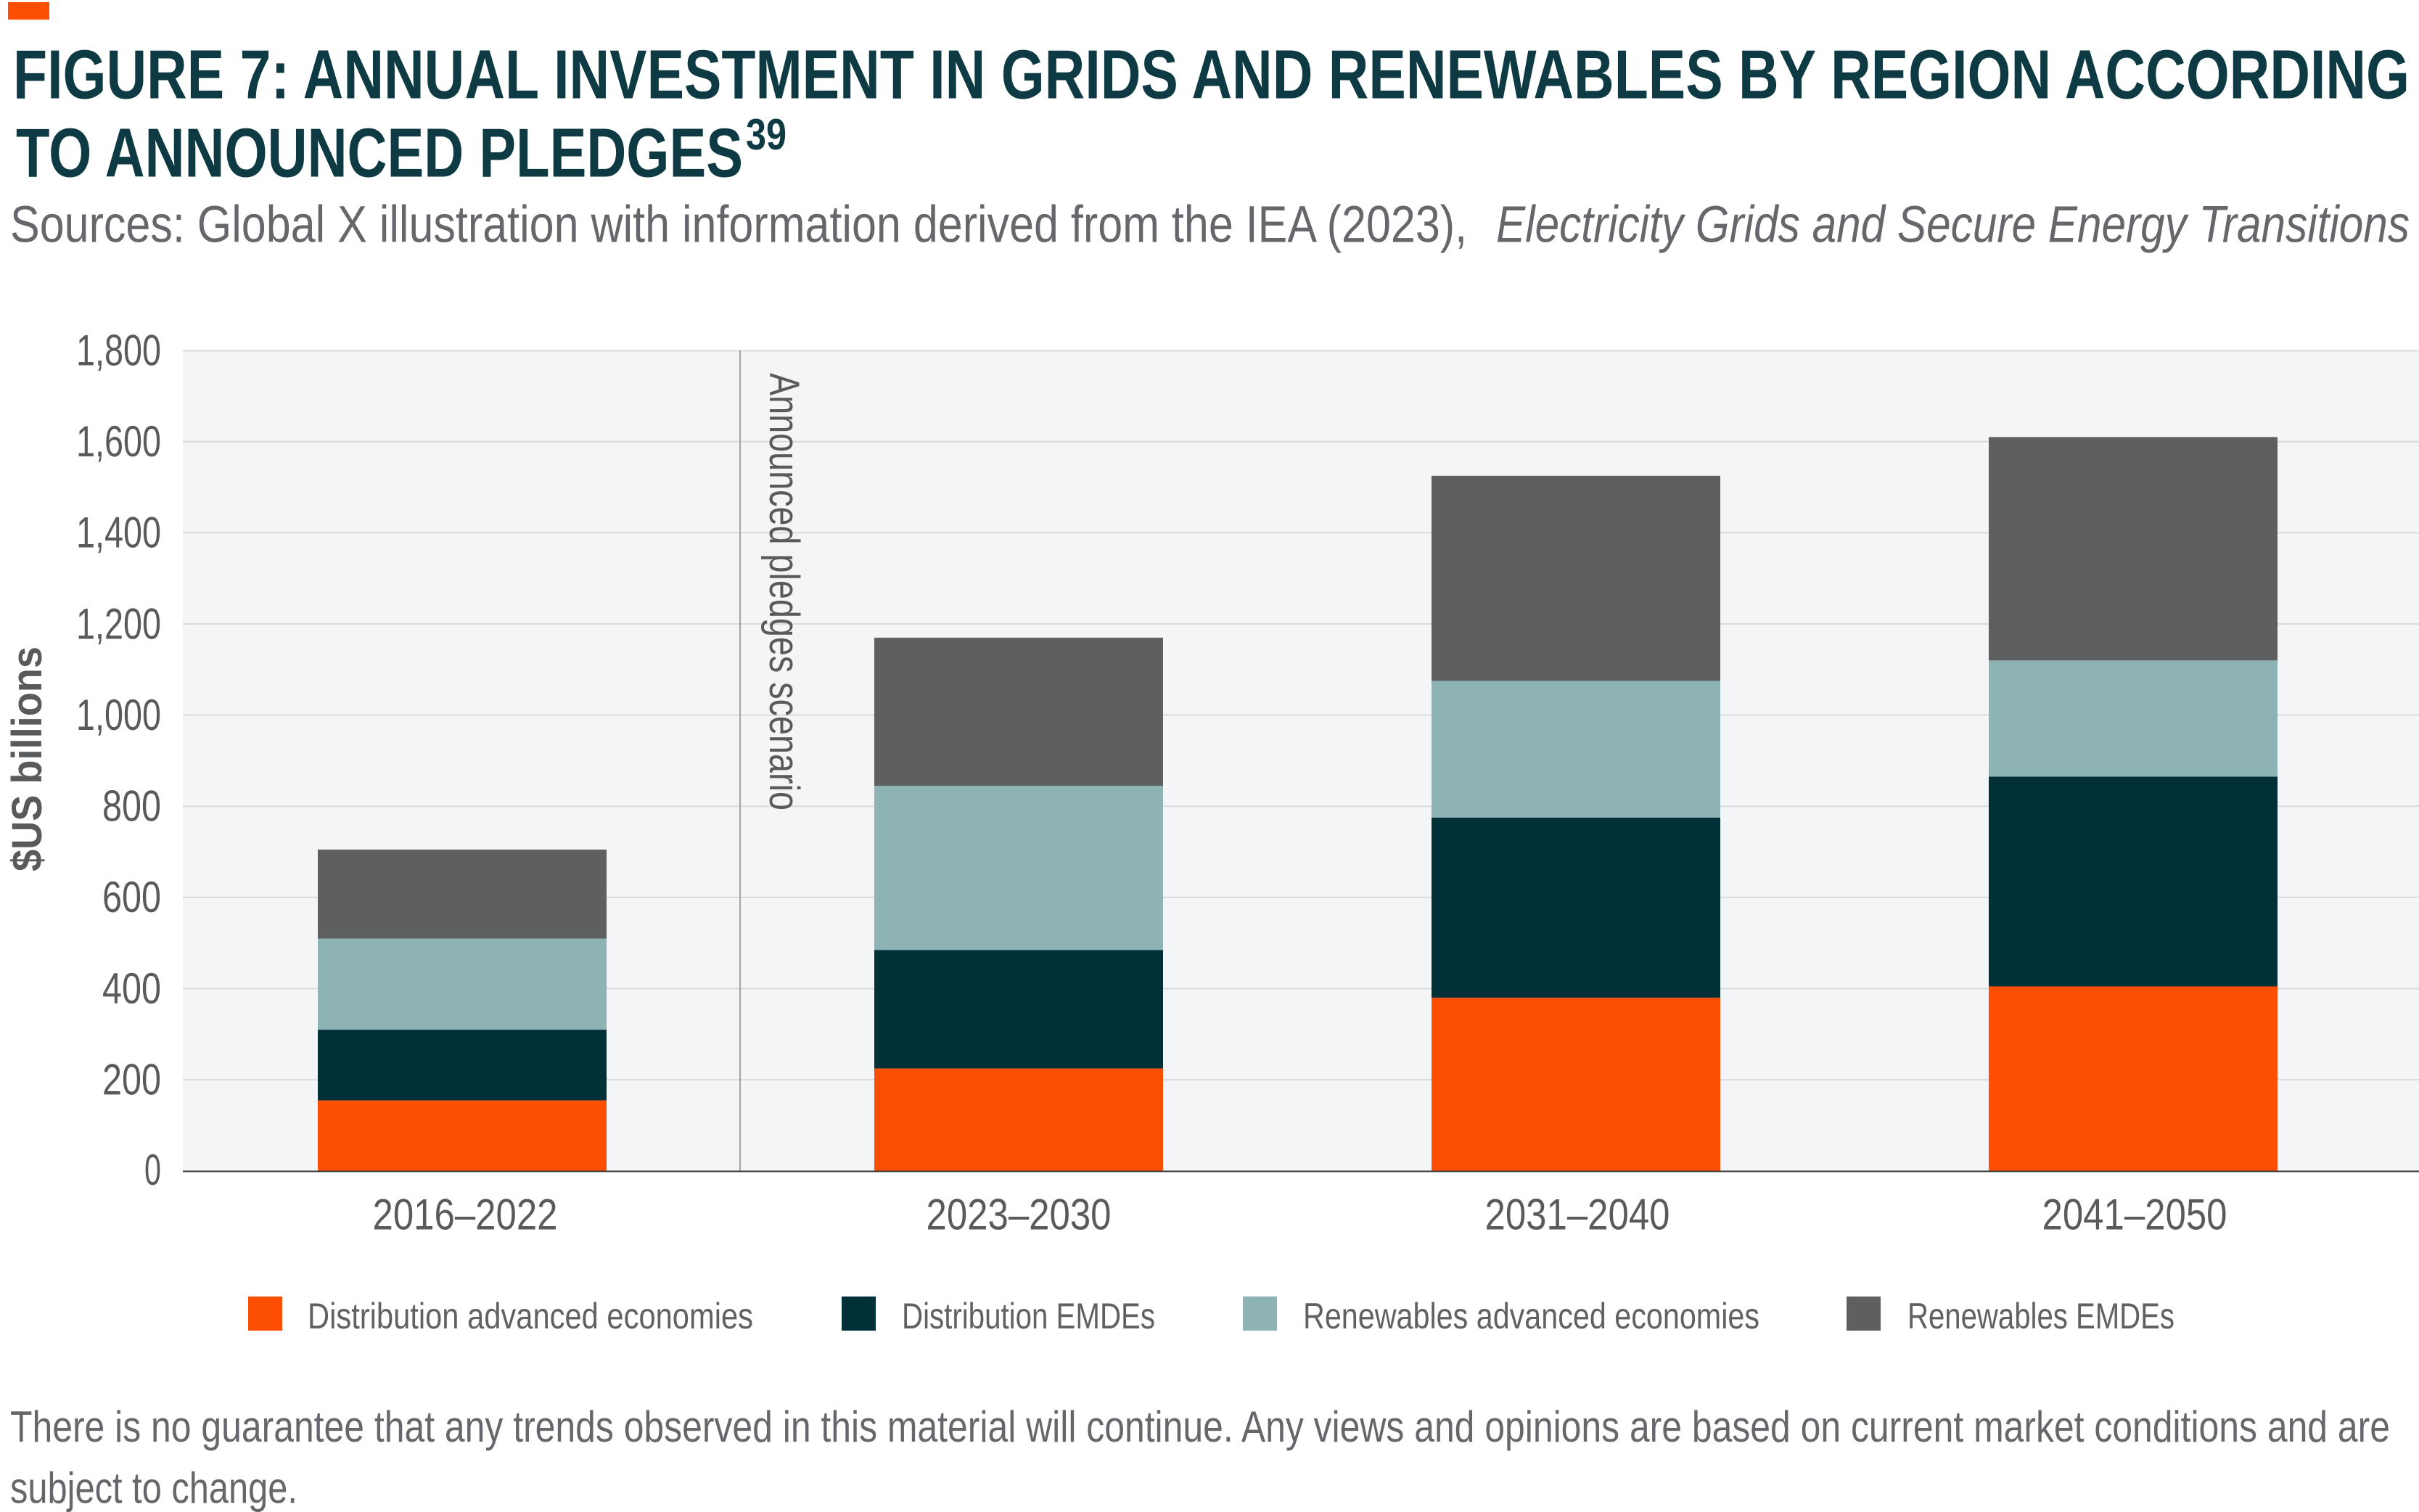 This screenshot has width=2419, height=1512. What do you see at coordinates (1531, 1316) in the screenshot?
I see `svg-text: Renewables advanced economies` at bounding box center [1531, 1316].